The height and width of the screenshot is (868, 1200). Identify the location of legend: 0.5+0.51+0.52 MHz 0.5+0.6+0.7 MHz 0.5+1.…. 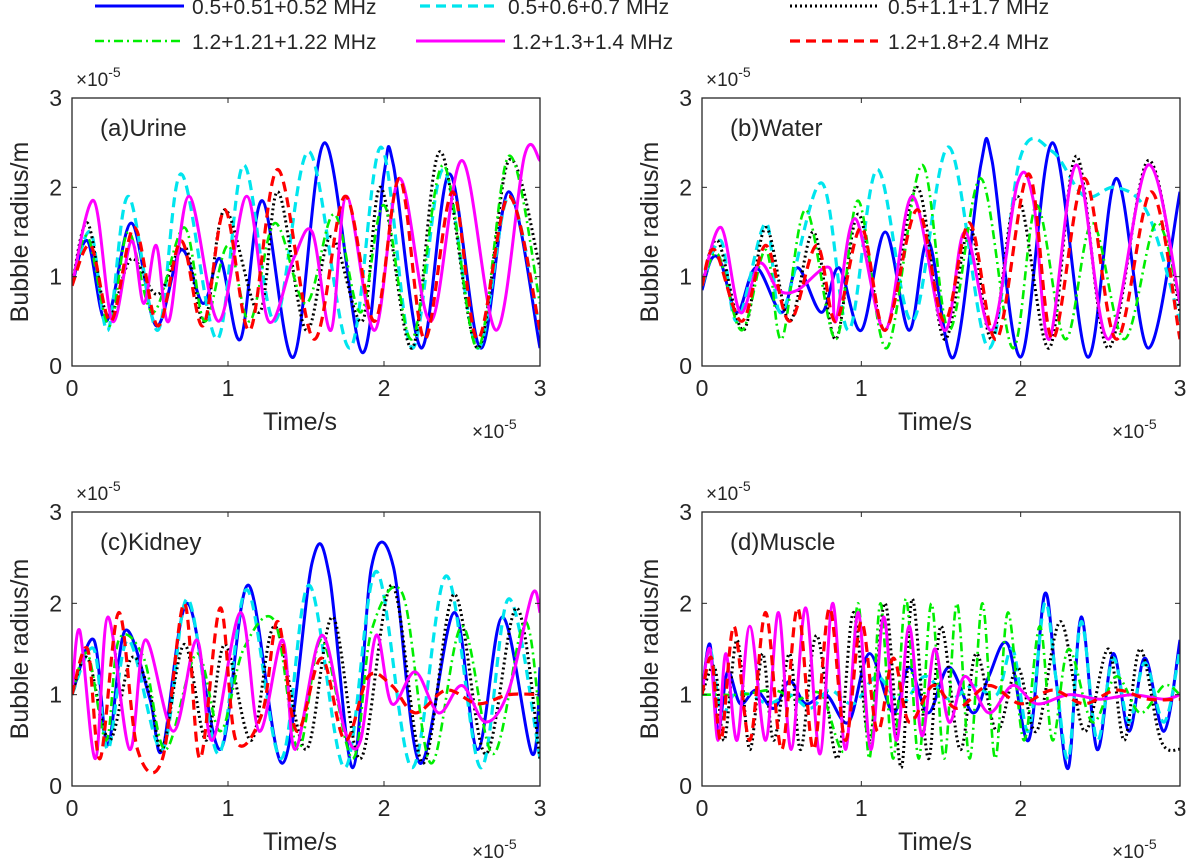
(572, 27).